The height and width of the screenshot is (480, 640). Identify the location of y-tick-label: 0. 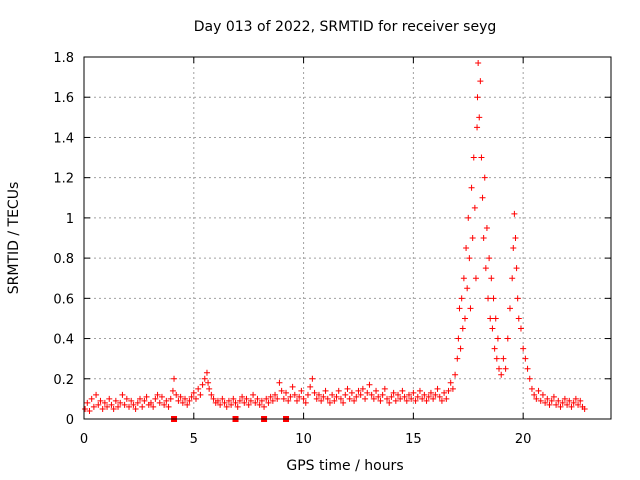
(70, 420).